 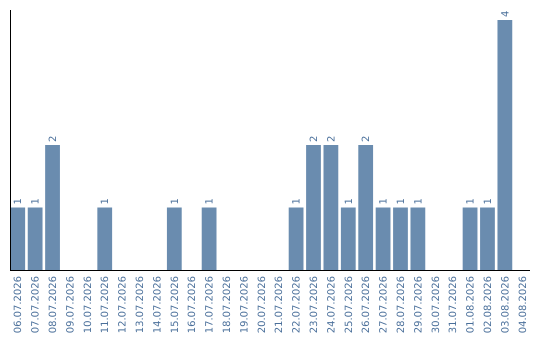 What do you see at coordinates (280, 305) in the screenshot?
I see `x-tick-label: 21.07.2026` at bounding box center [280, 305].